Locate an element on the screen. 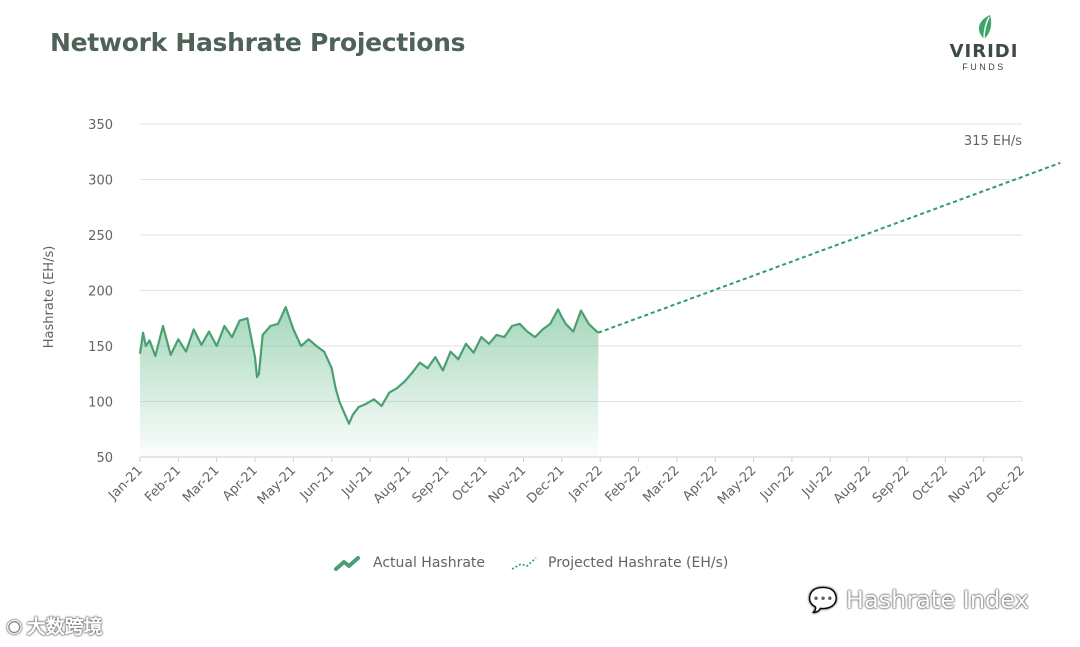 The height and width of the screenshot is (647, 1080). watermark-left: ◉ 大数跨境 is located at coordinates (54, 625).